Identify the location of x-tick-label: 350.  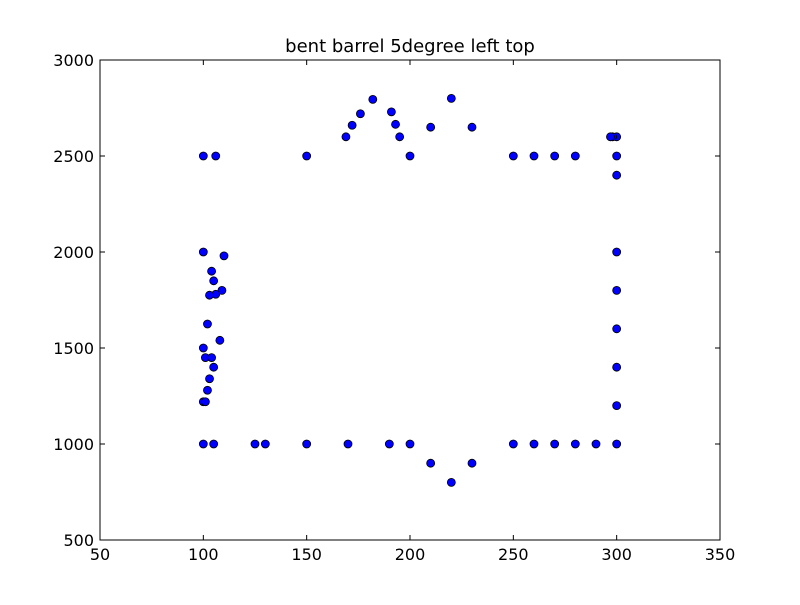
(720, 554).